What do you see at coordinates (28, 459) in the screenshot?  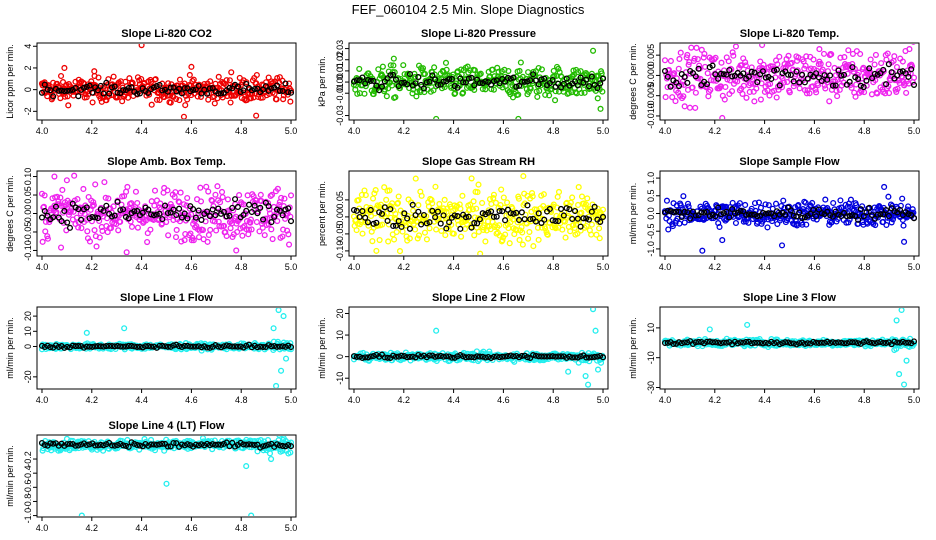 I see `y-tick-label: -0.2` at bounding box center [28, 459].